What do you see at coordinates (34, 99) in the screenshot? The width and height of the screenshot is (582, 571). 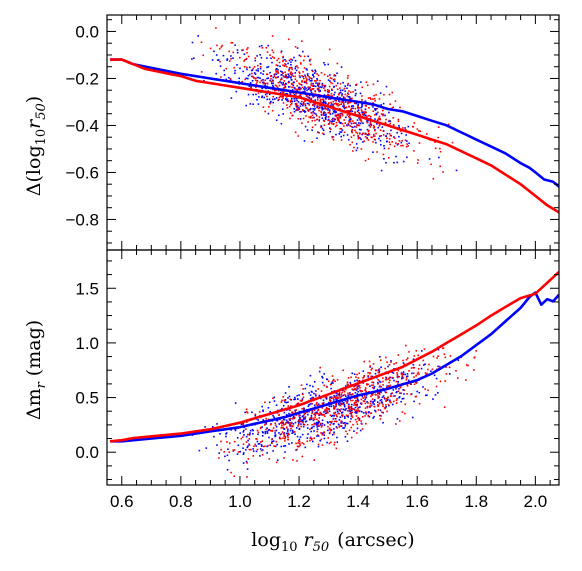 I see `top-ylabel-suffix: )` at bounding box center [34, 99].